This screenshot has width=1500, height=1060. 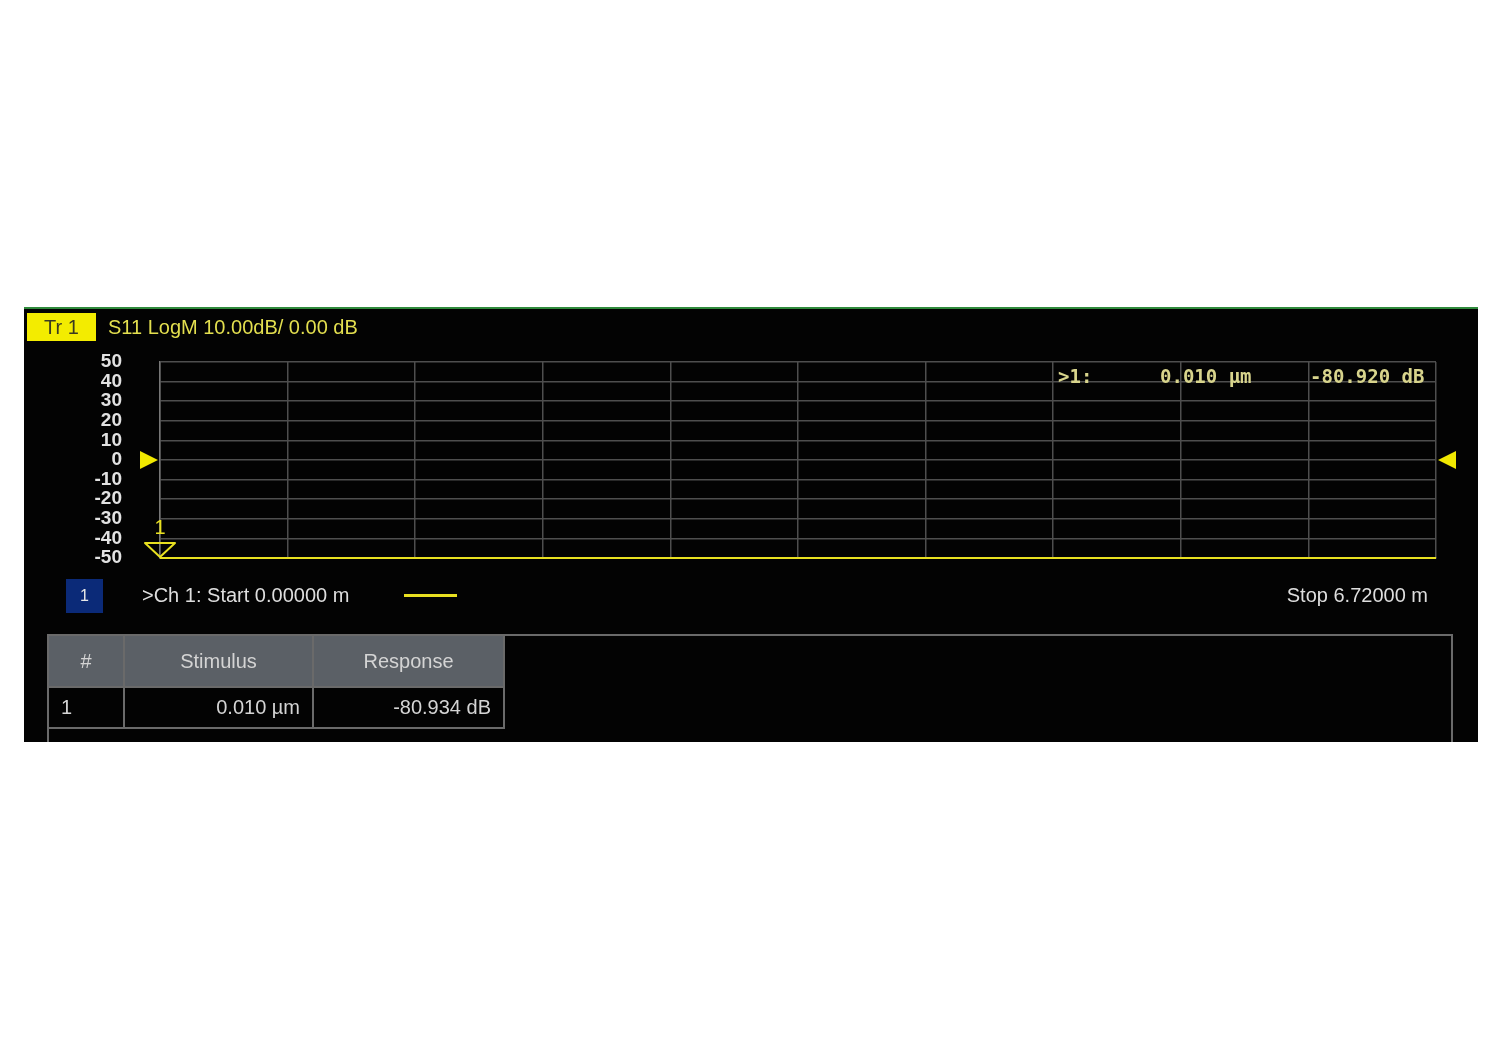 What do you see at coordinates (111, 400) in the screenshot?
I see `y-tick-label: 30` at bounding box center [111, 400].